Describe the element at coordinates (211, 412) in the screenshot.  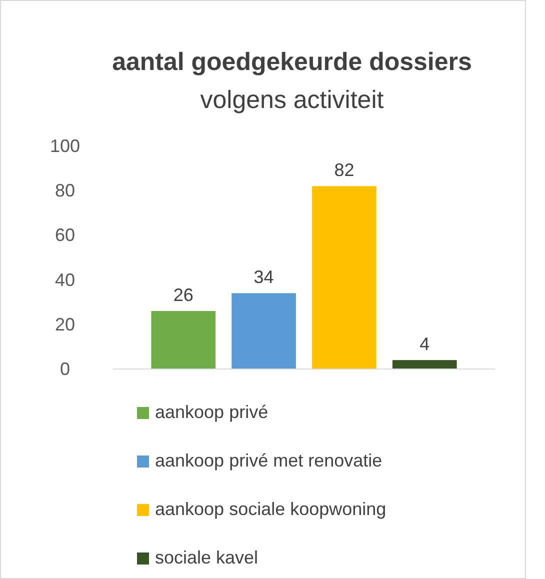
I see `legend-label: aankoop privé` at that location.